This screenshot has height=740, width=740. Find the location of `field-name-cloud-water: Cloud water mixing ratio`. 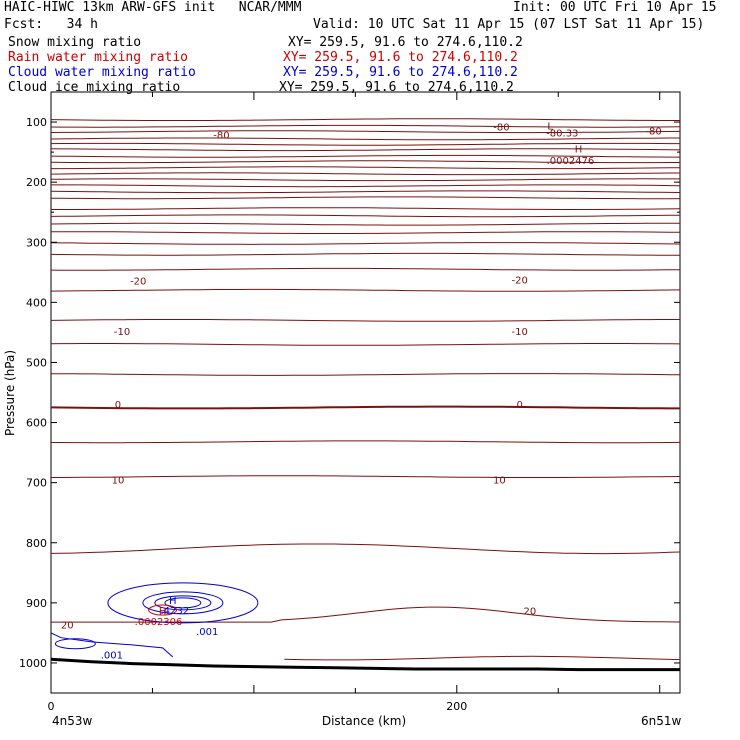

field-name-cloud-water: Cloud water mixing ratio is located at coordinates (102, 72).